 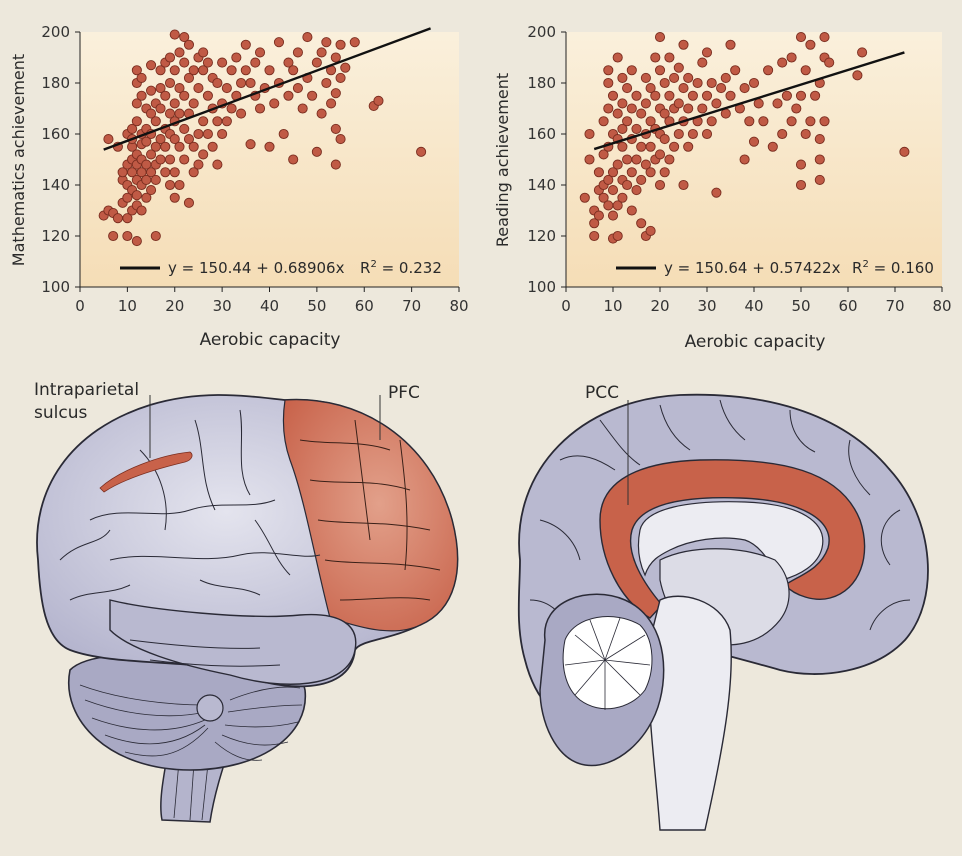 I want to click on r-squared: R2 = 0.232, so click(x=401, y=268).